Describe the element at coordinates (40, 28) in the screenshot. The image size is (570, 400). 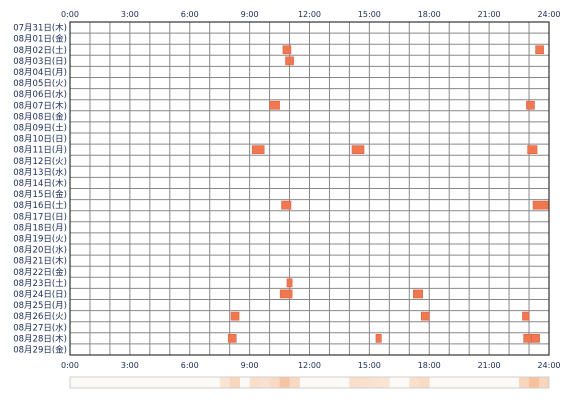
I see `date-row-label: 07月31日(木)` at that location.